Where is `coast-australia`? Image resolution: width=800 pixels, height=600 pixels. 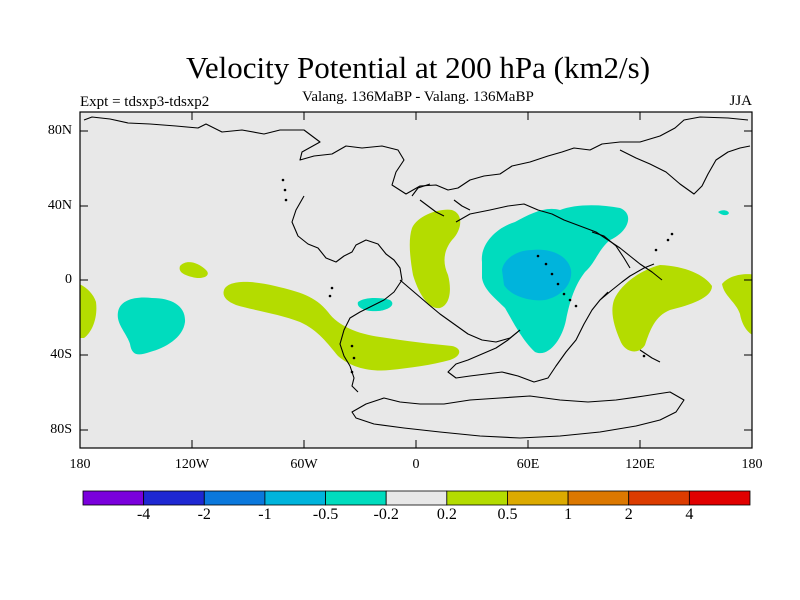 coast-australia is located at coordinates (650, 356).